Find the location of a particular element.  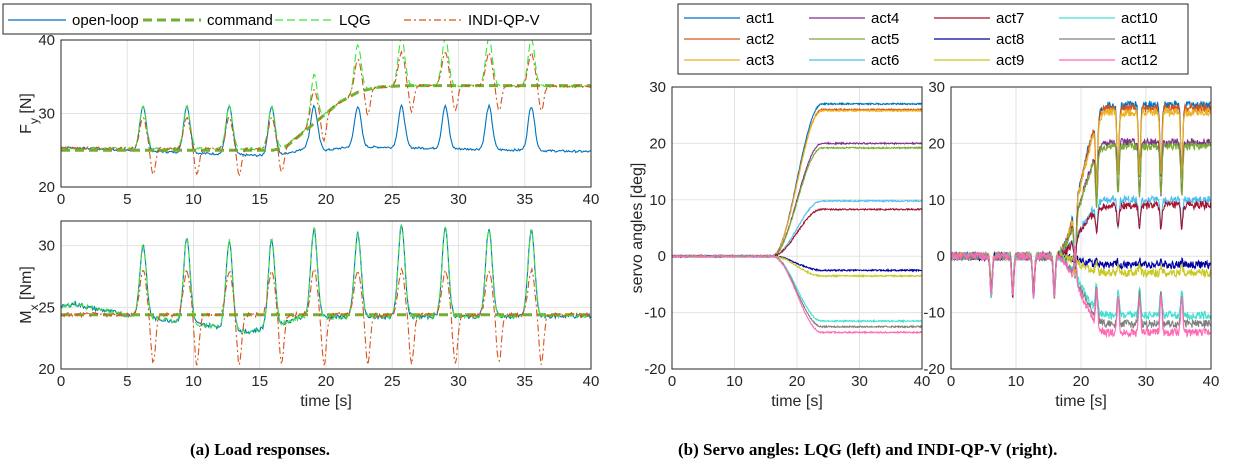

series-lqg-act12 is located at coordinates (797, 294).